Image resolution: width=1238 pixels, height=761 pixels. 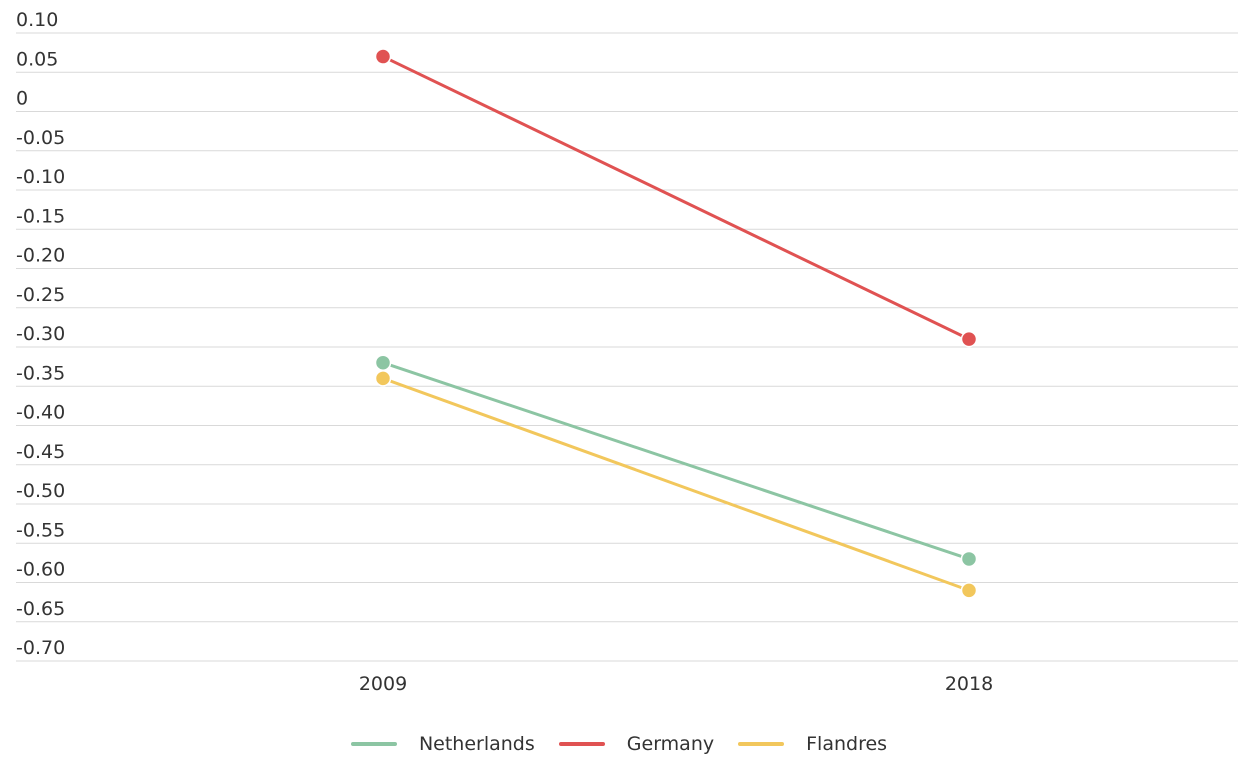 I want to click on y-tick-label: -0.60, so click(x=40, y=570).